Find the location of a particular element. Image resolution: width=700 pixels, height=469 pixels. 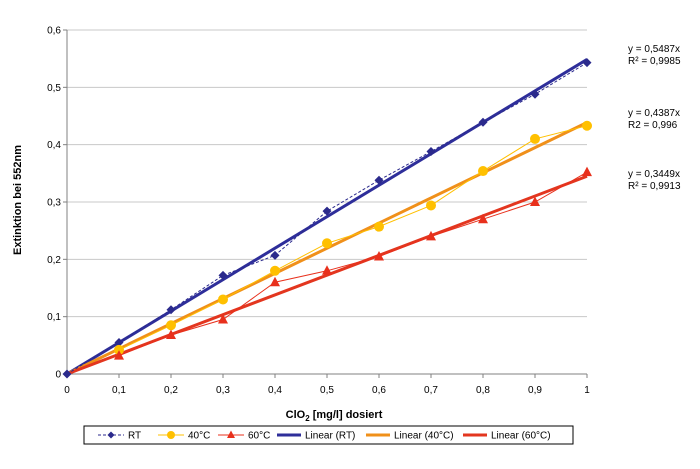

x-axis-title: ClO2 [mg/l] dosiert is located at coordinates (334, 416).